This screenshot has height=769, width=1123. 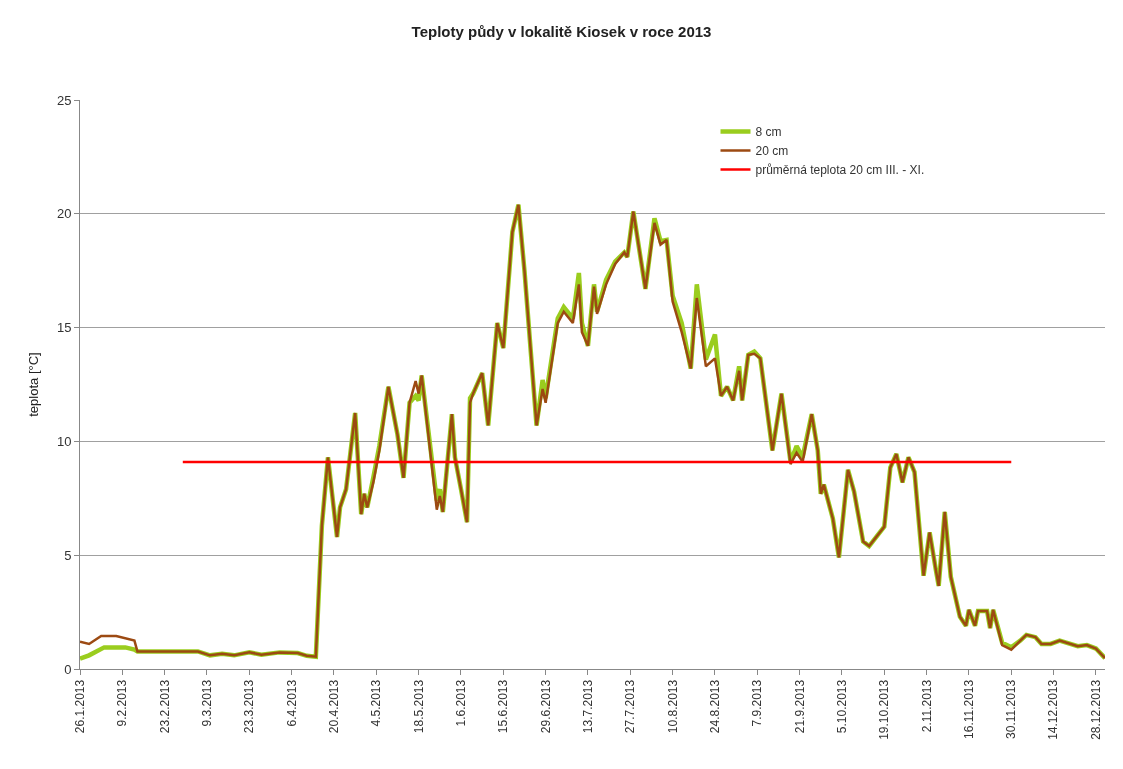 What do you see at coordinates (772, 151) in the screenshot?
I see `legend-label: 20 cm` at bounding box center [772, 151].